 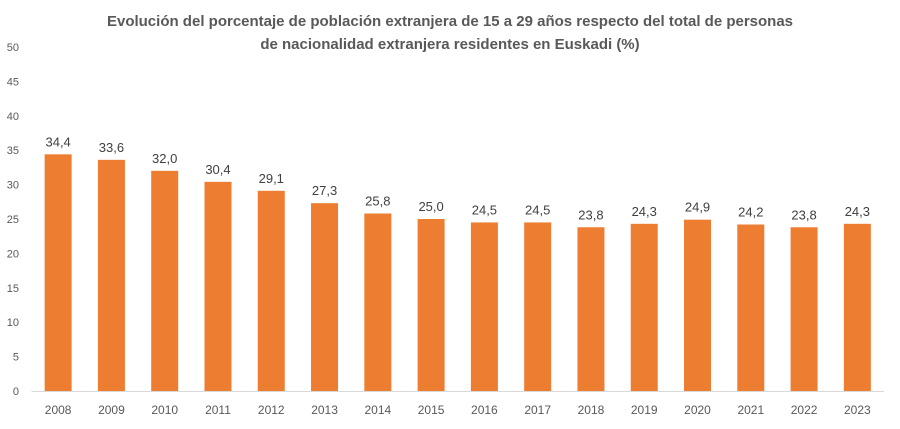 What do you see at coordinates (644, 211) in the screenshot?
I see `data-label-2019: 24,3` at bounding box center [644, 211].